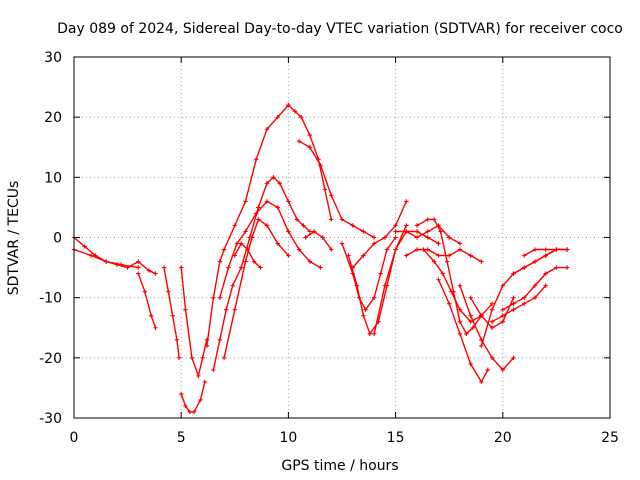 The height and width of the screenshot is (480, 640). I want to click on series-arc-g, so click(247, 225).